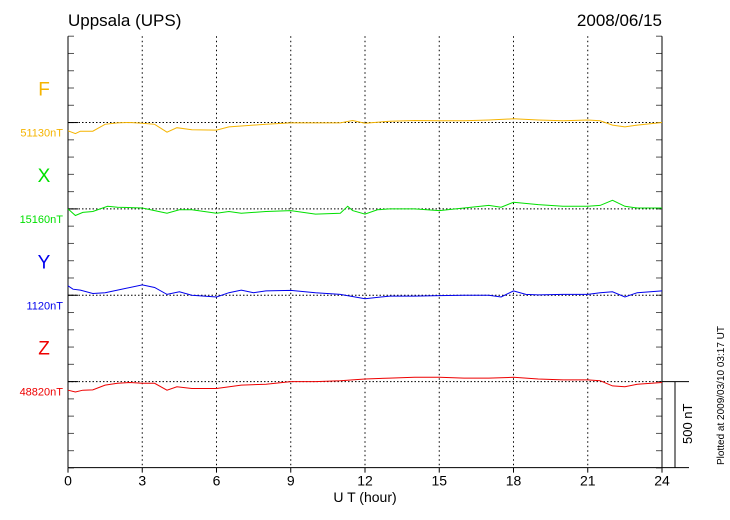 This screenshot has height=520, width=730. Describe the element at coordinates (365, 292) in the screenshot. I see `series-line-y` at that location.